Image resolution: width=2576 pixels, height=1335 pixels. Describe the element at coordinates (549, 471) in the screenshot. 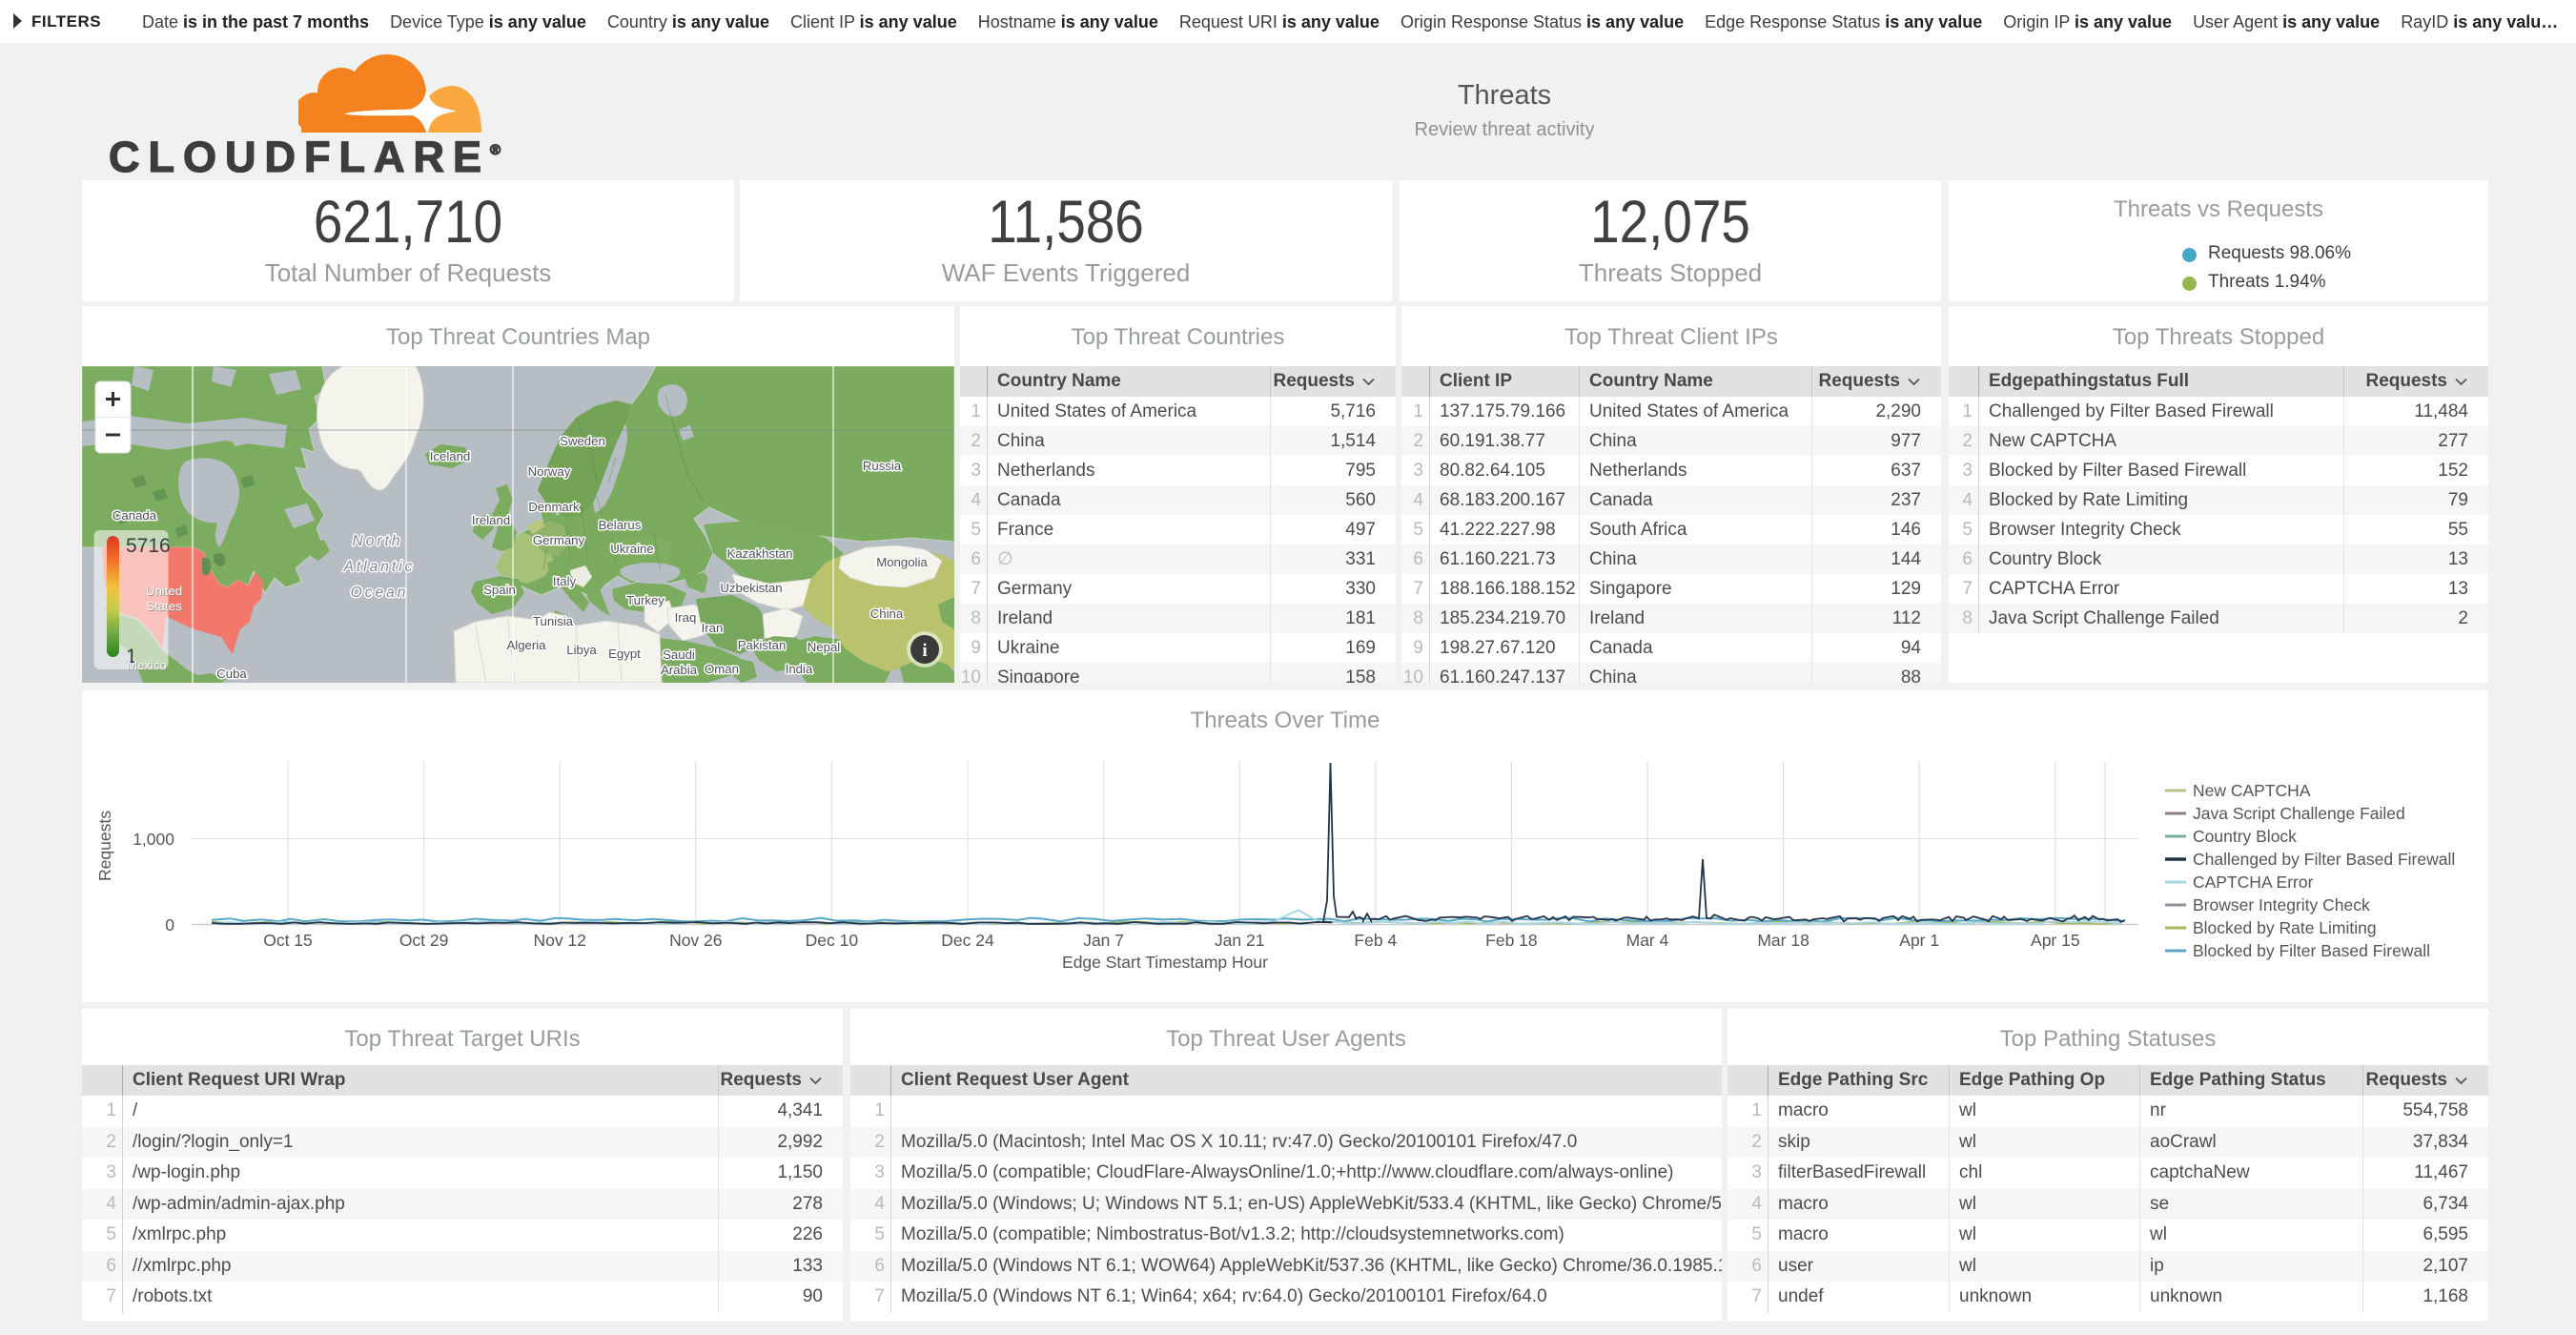

I see `svg-text: Norway` at that location.